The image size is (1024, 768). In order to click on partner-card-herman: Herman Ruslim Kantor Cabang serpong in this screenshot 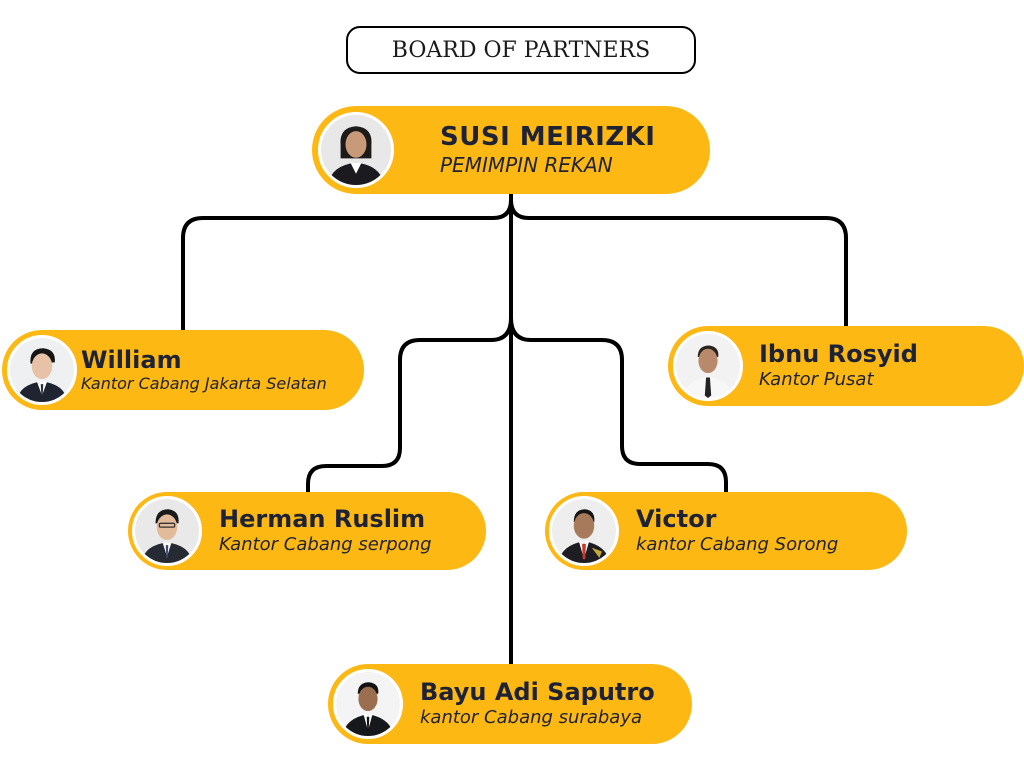, I will do `click(307, 531)`.